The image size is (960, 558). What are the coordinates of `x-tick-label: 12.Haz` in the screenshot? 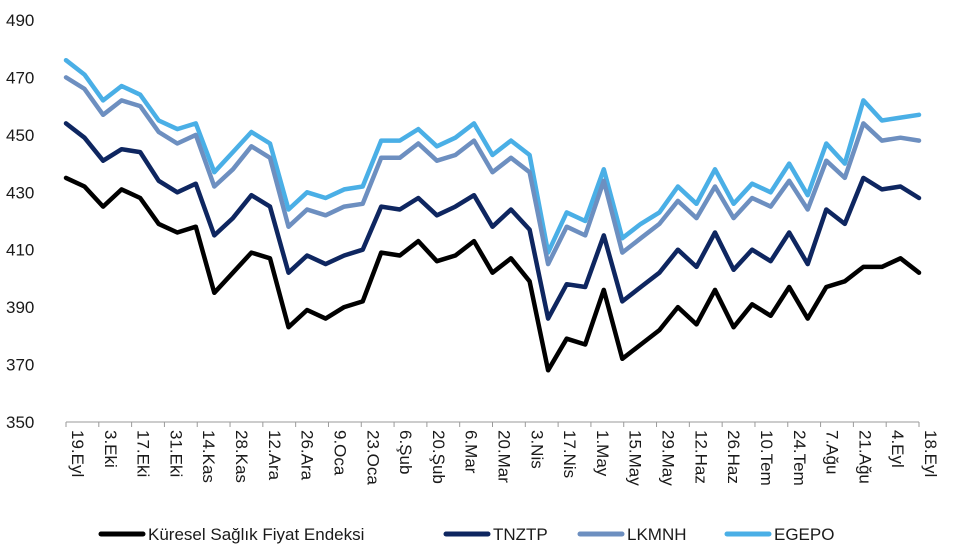 It's located at (700, 457).